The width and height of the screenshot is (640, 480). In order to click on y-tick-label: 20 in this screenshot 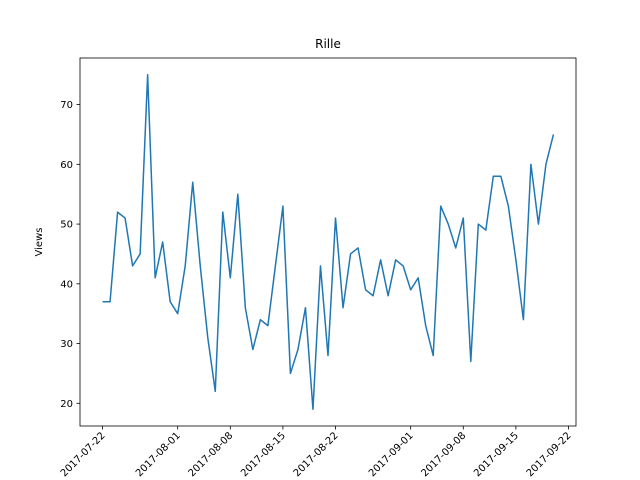, I will do `click(66, 404)`.